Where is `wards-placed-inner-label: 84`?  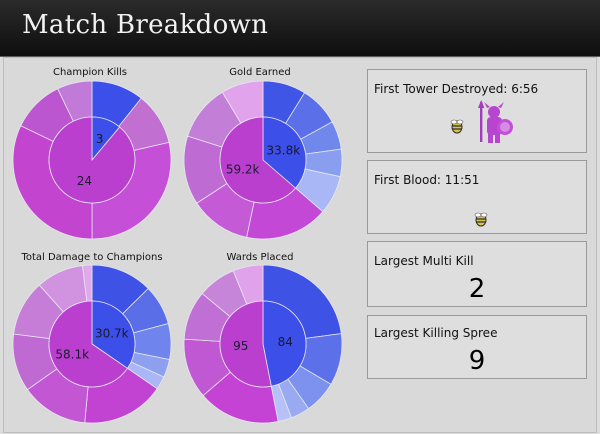
wards-placed-inner-label: 84 is located at coordinates (285, 342).